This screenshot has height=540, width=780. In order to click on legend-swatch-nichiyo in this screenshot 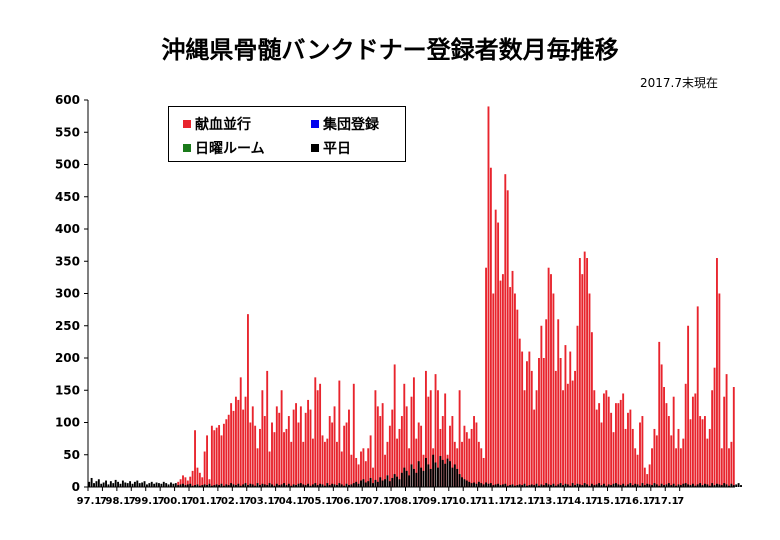, I will do `click(187, 148)`.